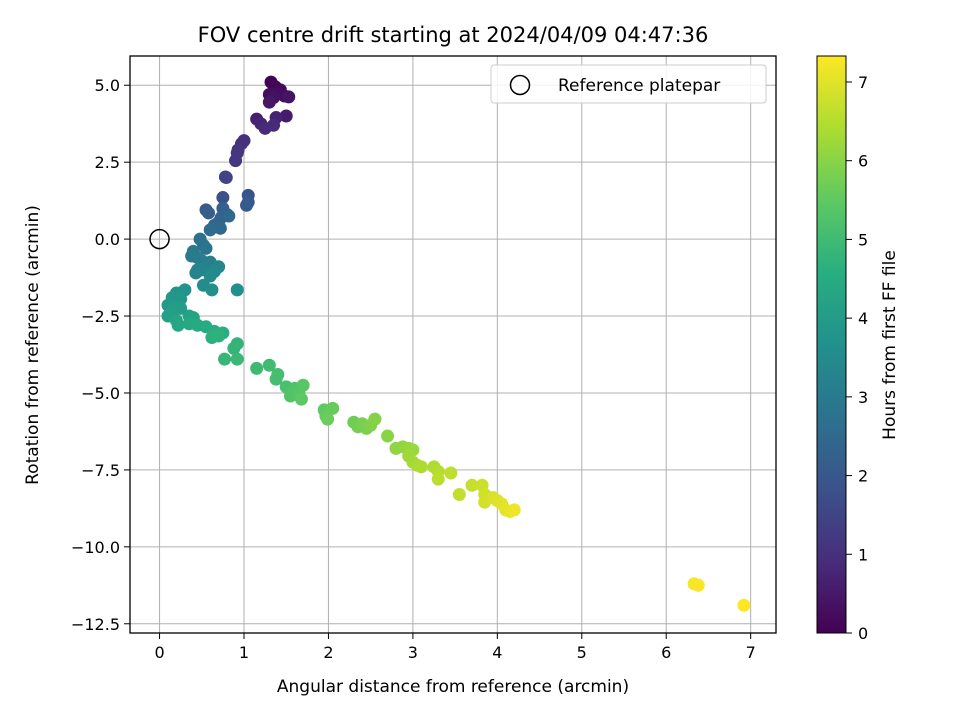 The width and height of the screenshot is (960, 720). What do you see at coordinates (328, 652) in the screenshot?
I see `x-tick-label: 2` at bounding box center [328, 652].